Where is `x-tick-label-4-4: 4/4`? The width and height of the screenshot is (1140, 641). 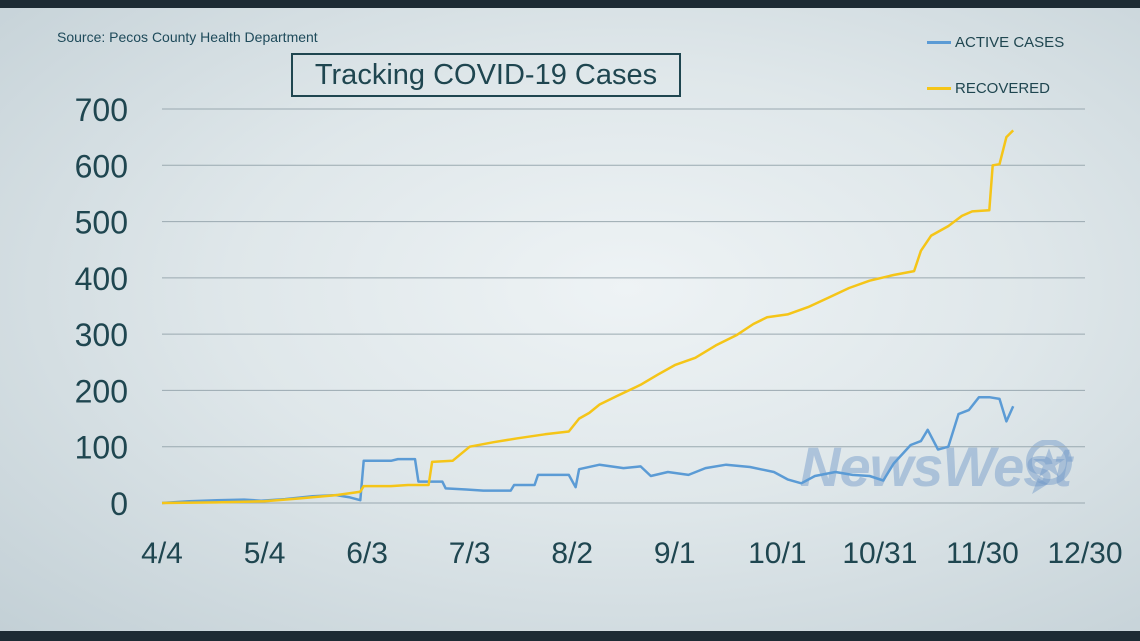
x-tick-label-4-4: 4/4 is located at coordinates (162, 553).